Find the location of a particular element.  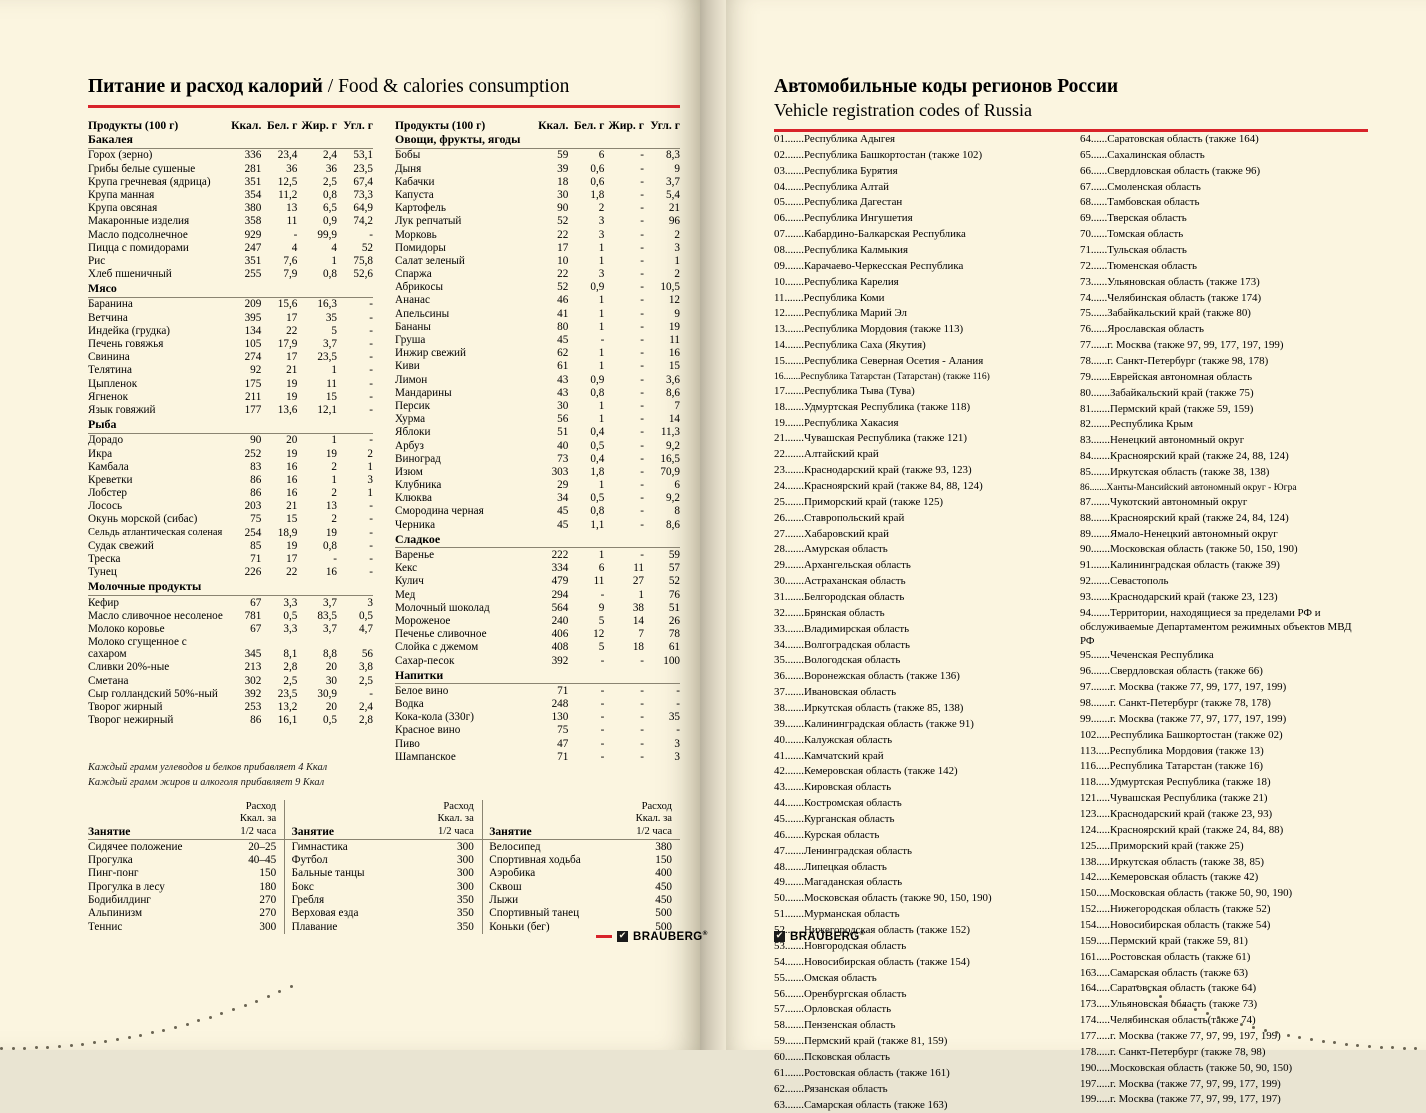

activity-row: Бодибилдинг 270 Гребля 350 Лыжи 450 is located at coordinates (384, 900).